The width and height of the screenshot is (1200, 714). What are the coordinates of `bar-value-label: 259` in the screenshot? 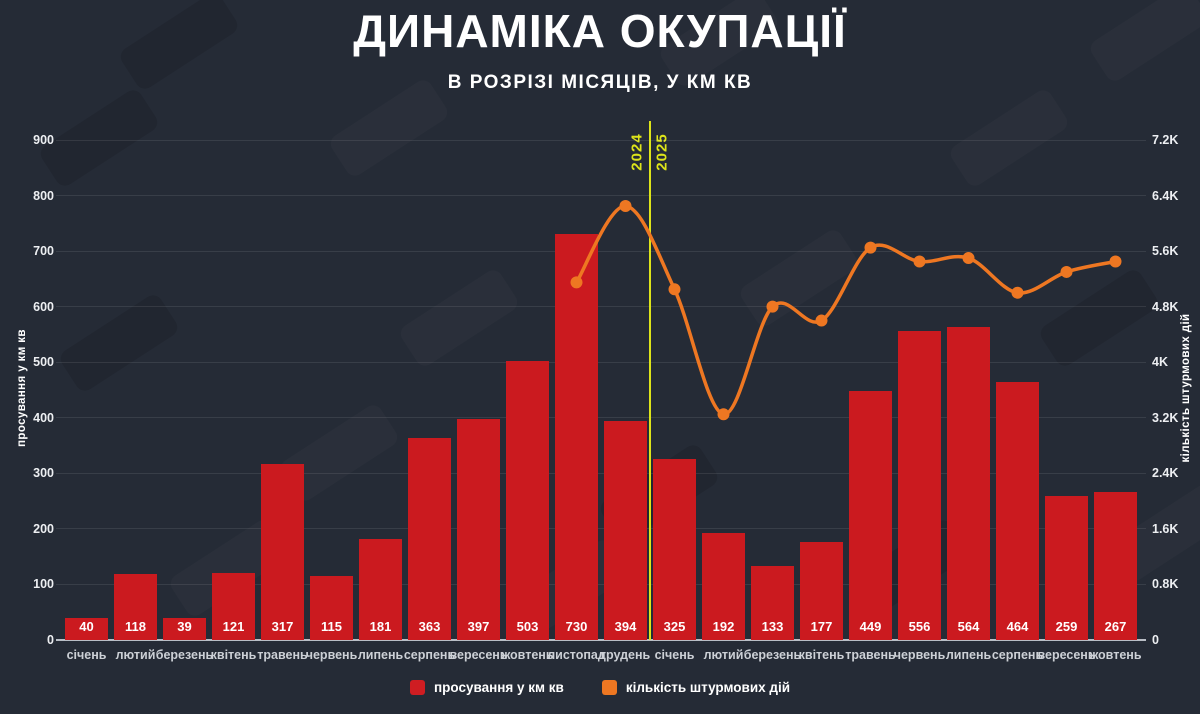 It's located at (1066, 626).